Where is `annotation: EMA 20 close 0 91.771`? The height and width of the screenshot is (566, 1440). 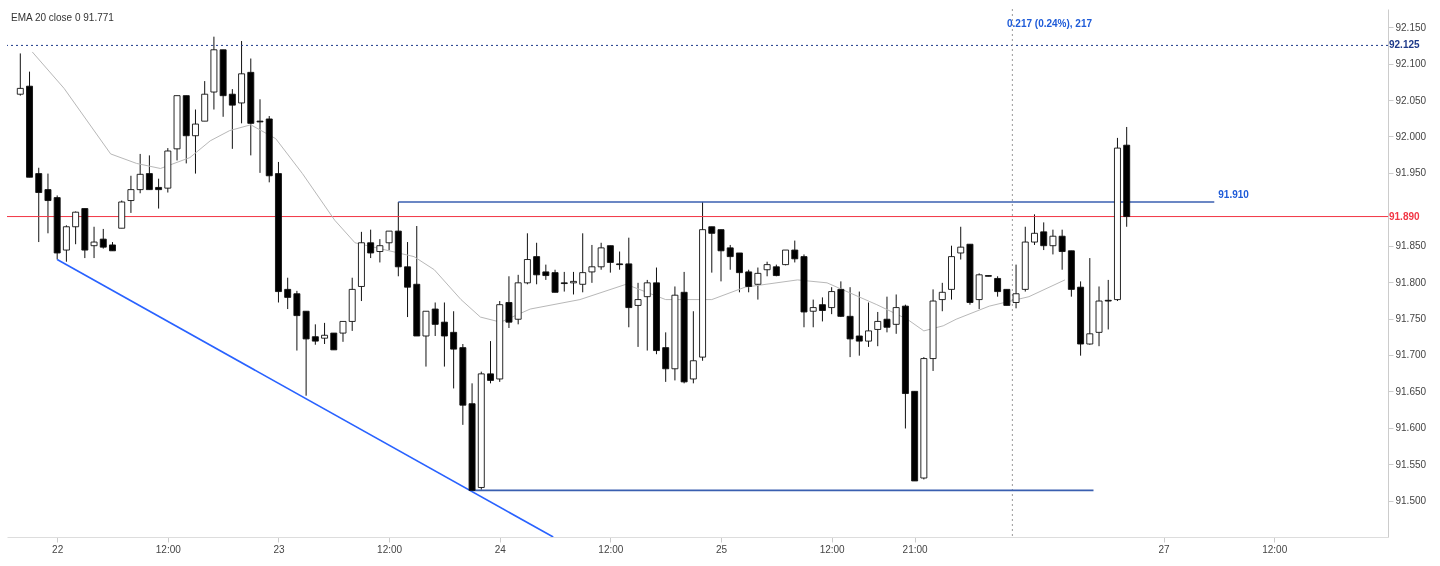 annotation: EMA 20 close 0 91.771 is located at coordinates (63, 17).